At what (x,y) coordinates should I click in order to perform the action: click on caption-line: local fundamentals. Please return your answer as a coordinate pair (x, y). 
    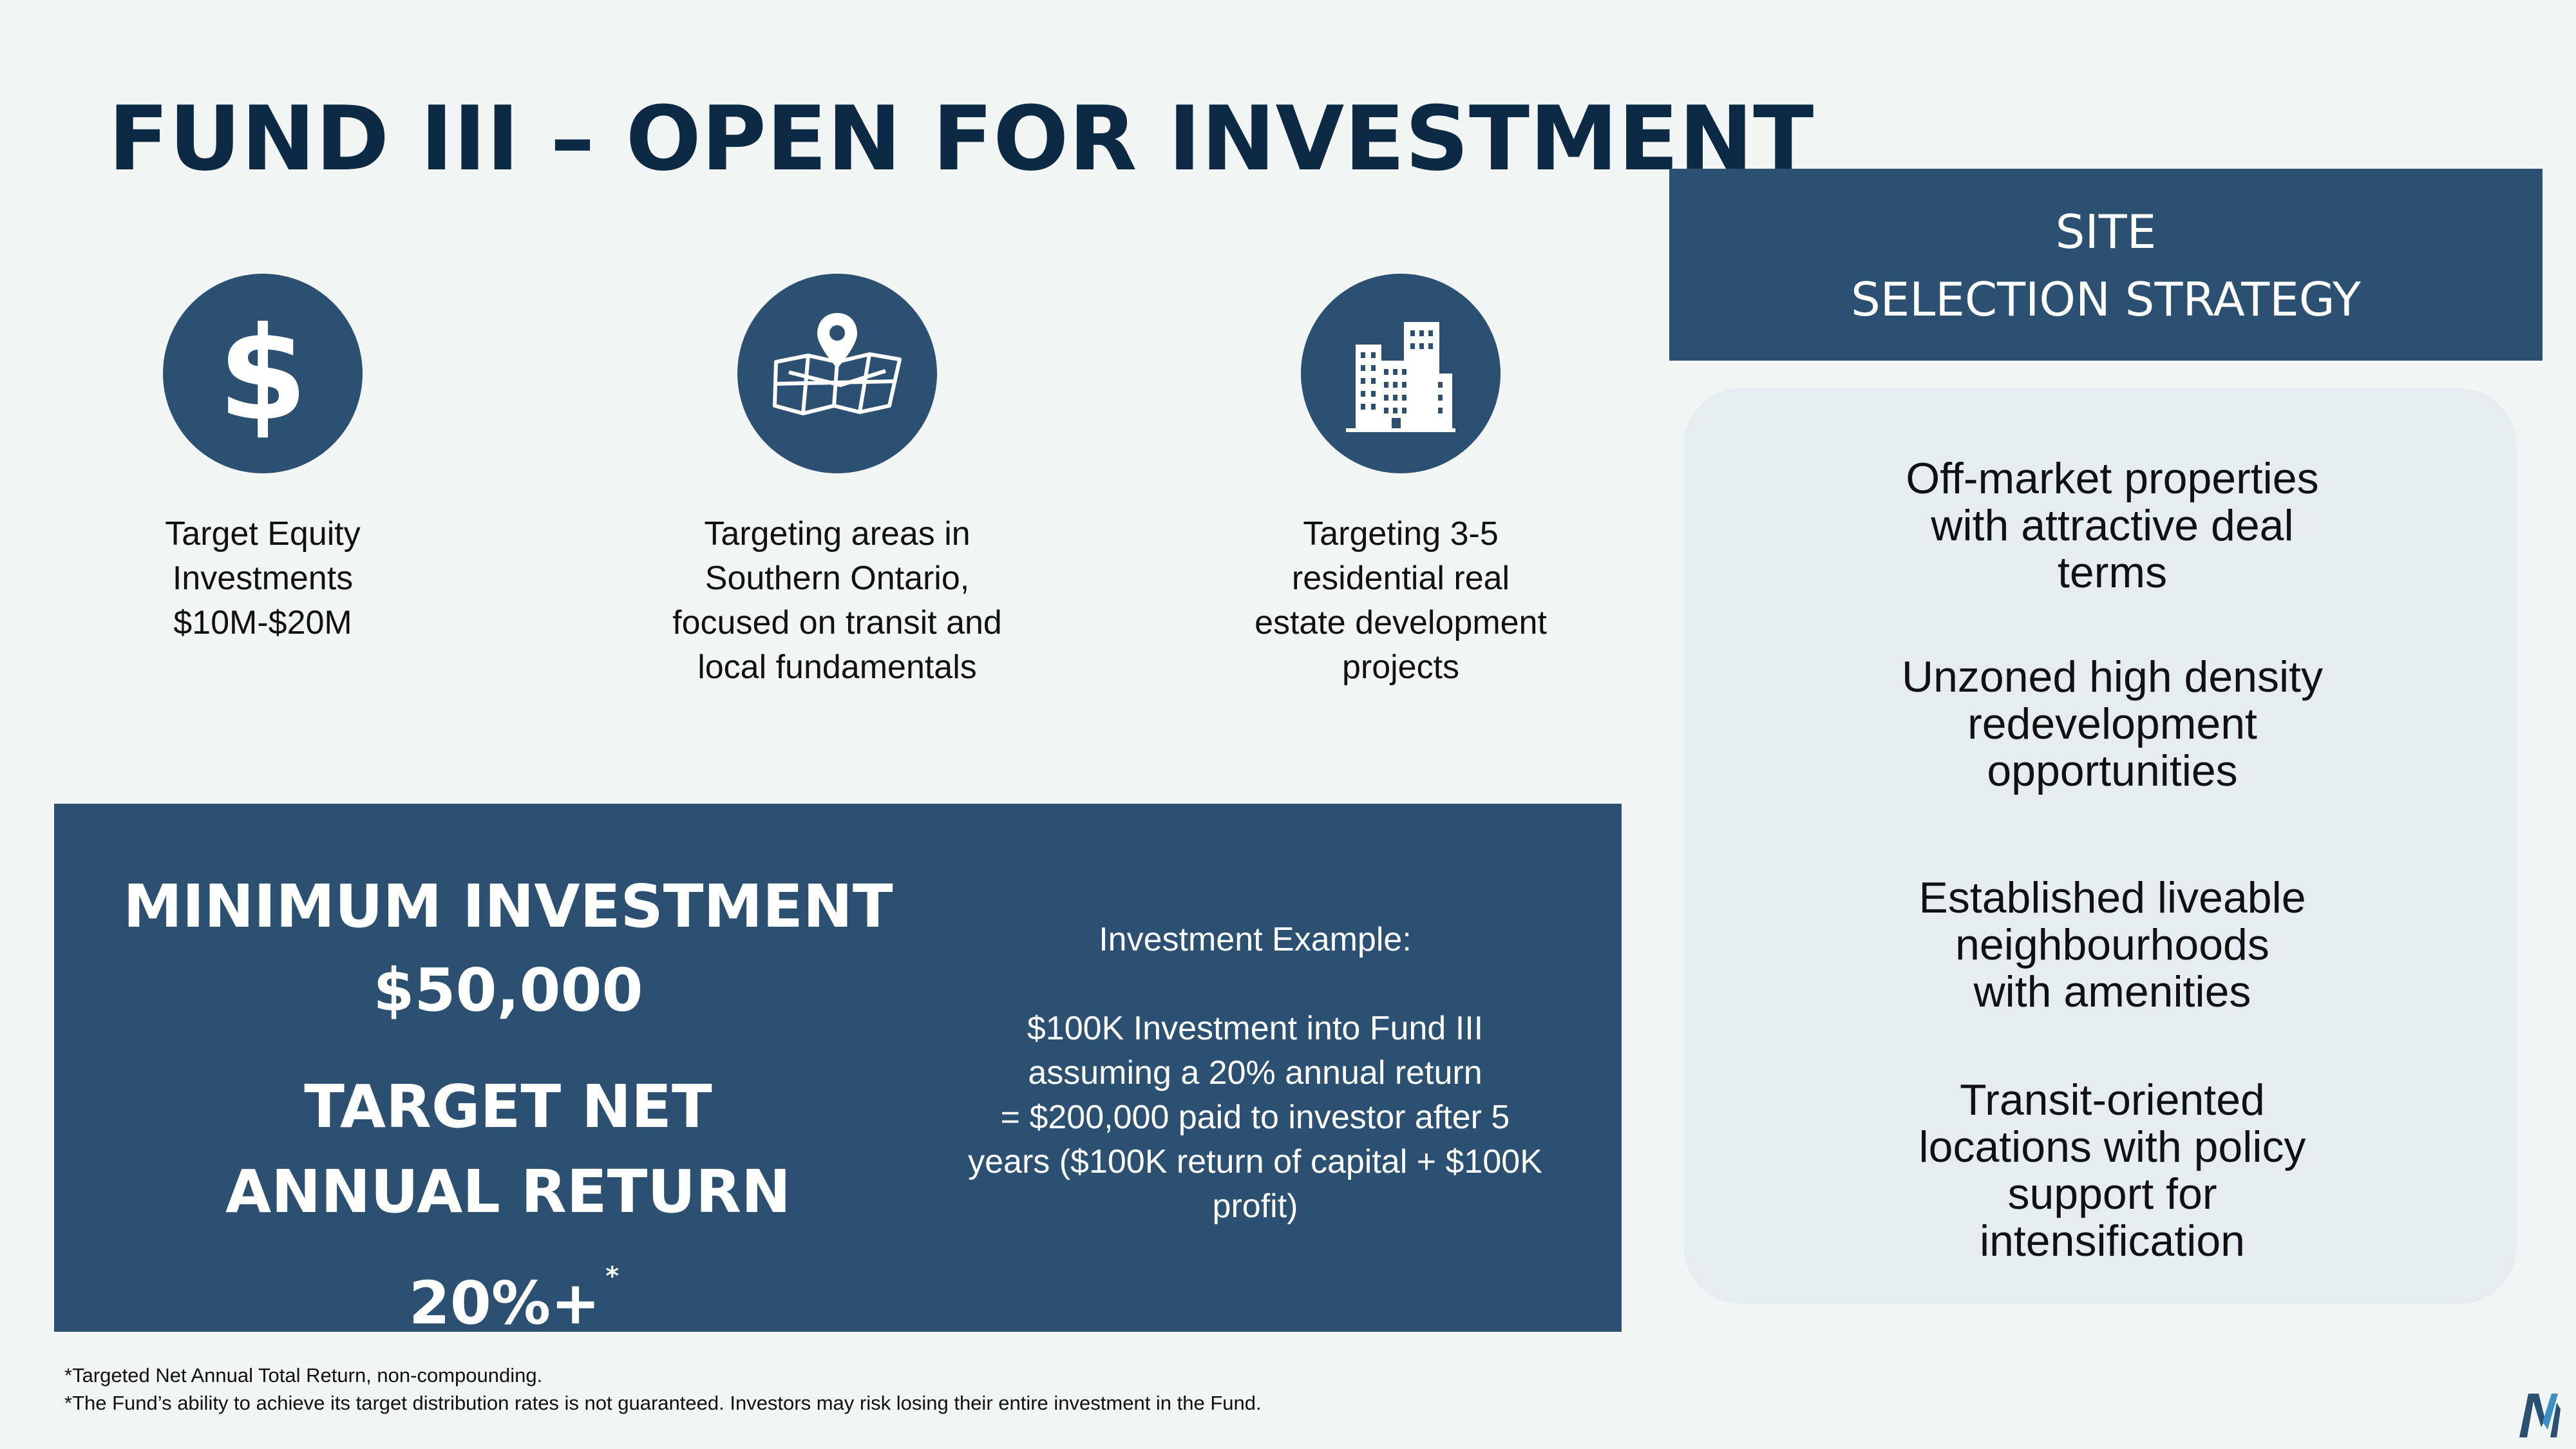
    Looking at the image, I should click on (837, 667).